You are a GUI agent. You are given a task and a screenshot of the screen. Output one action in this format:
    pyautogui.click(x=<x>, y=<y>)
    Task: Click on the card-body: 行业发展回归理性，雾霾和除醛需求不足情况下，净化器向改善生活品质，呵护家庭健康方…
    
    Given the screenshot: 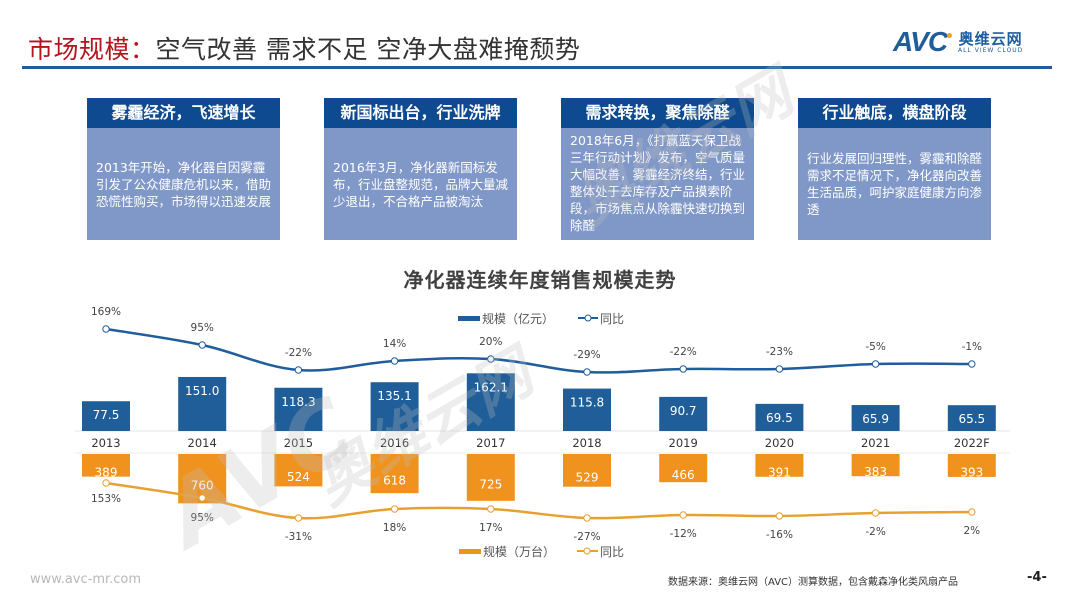 What is the action you would take?
    pyautogui.click(x=895, y=184)
    